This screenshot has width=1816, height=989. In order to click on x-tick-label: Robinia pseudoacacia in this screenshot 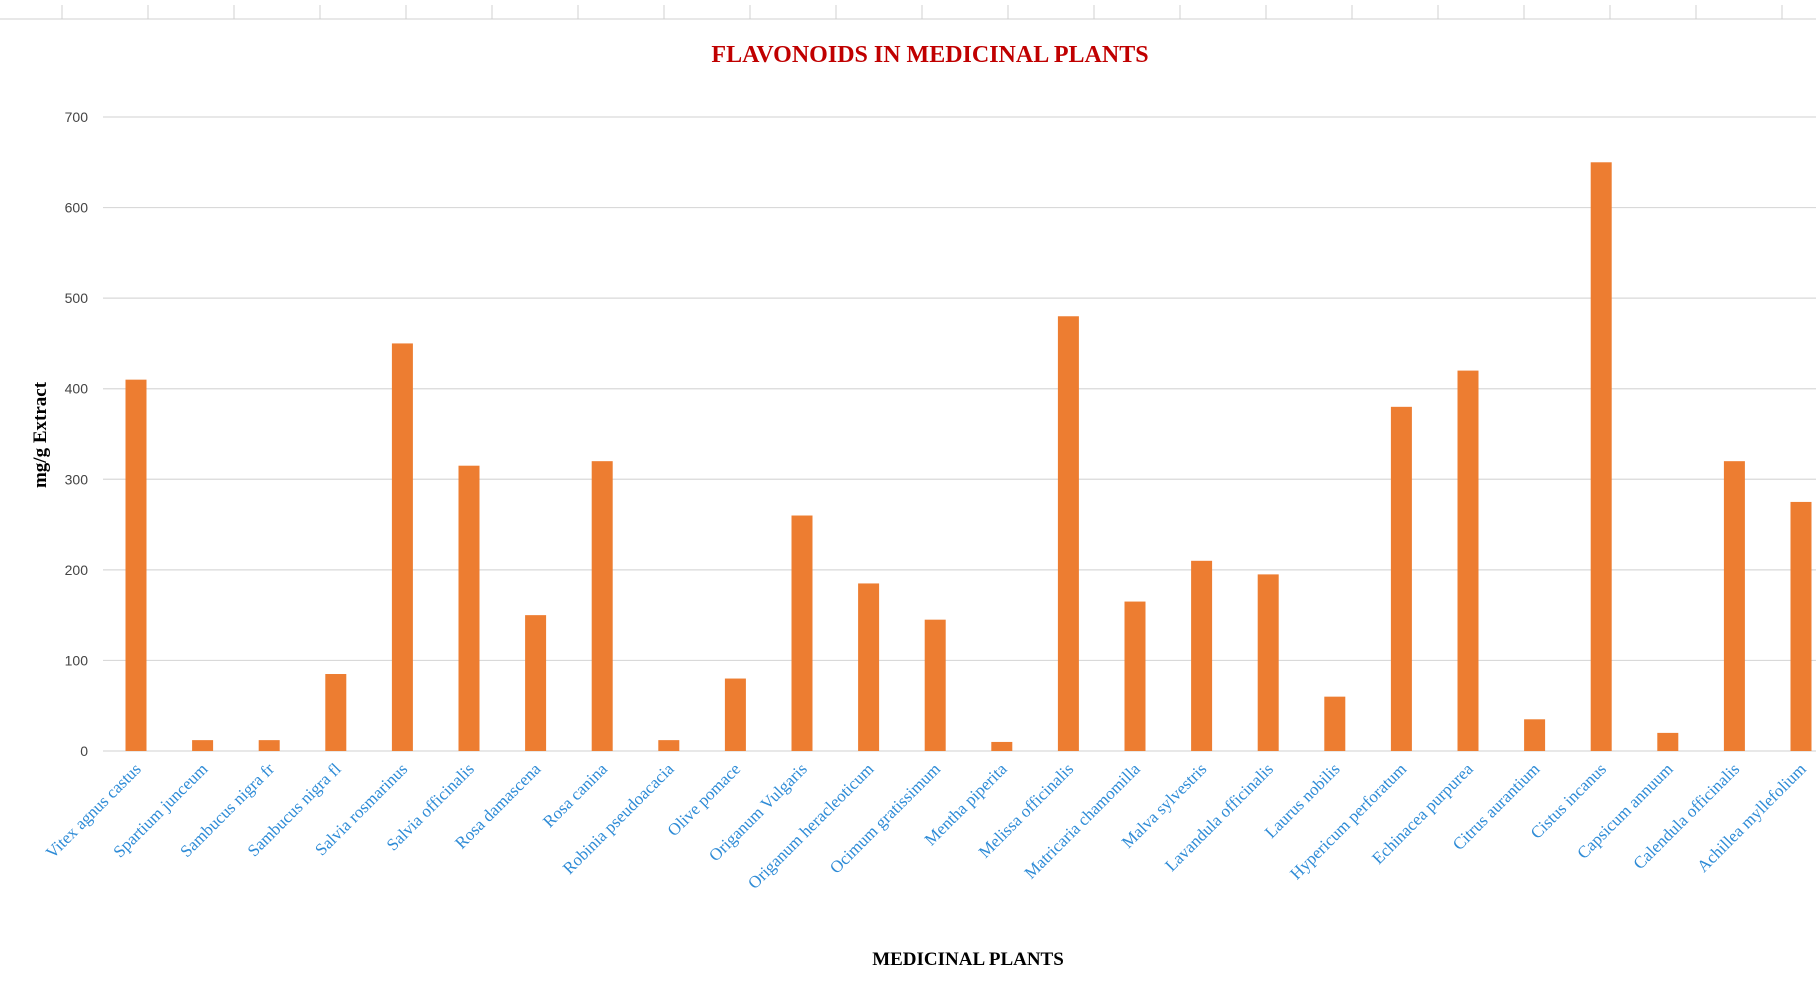, I will do `click(618, 818)`.